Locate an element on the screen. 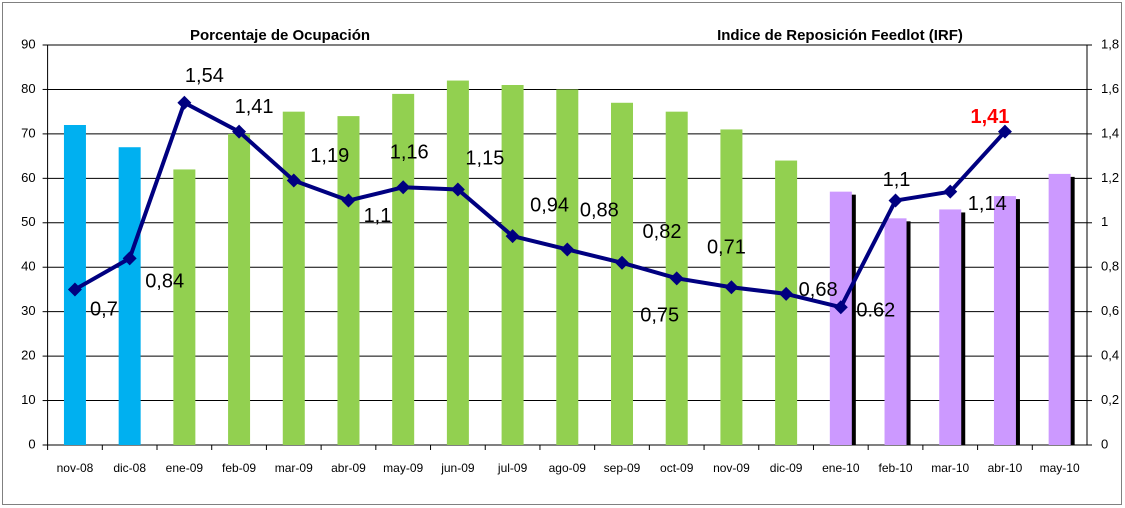  right-title: Indice de Reposición Feedlot (IRF) is located at coordinates (840, 35).